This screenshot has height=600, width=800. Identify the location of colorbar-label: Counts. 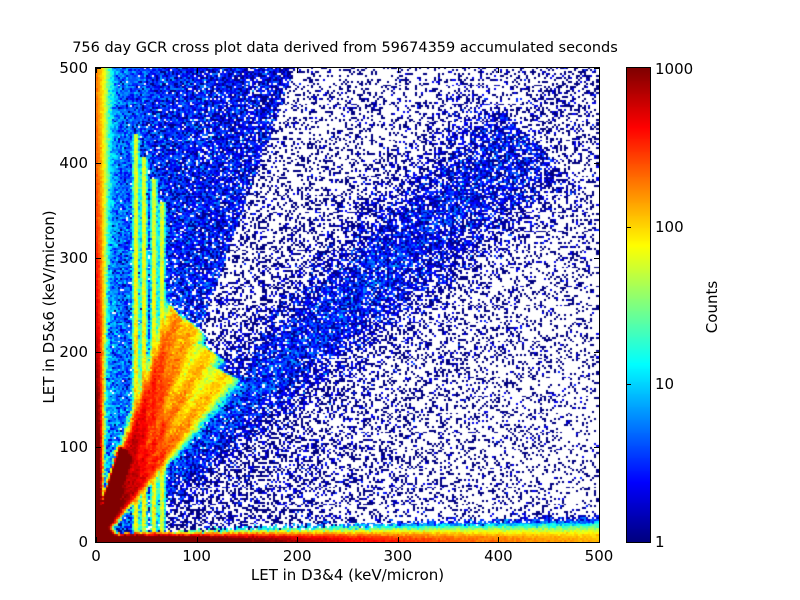
(712, 307).